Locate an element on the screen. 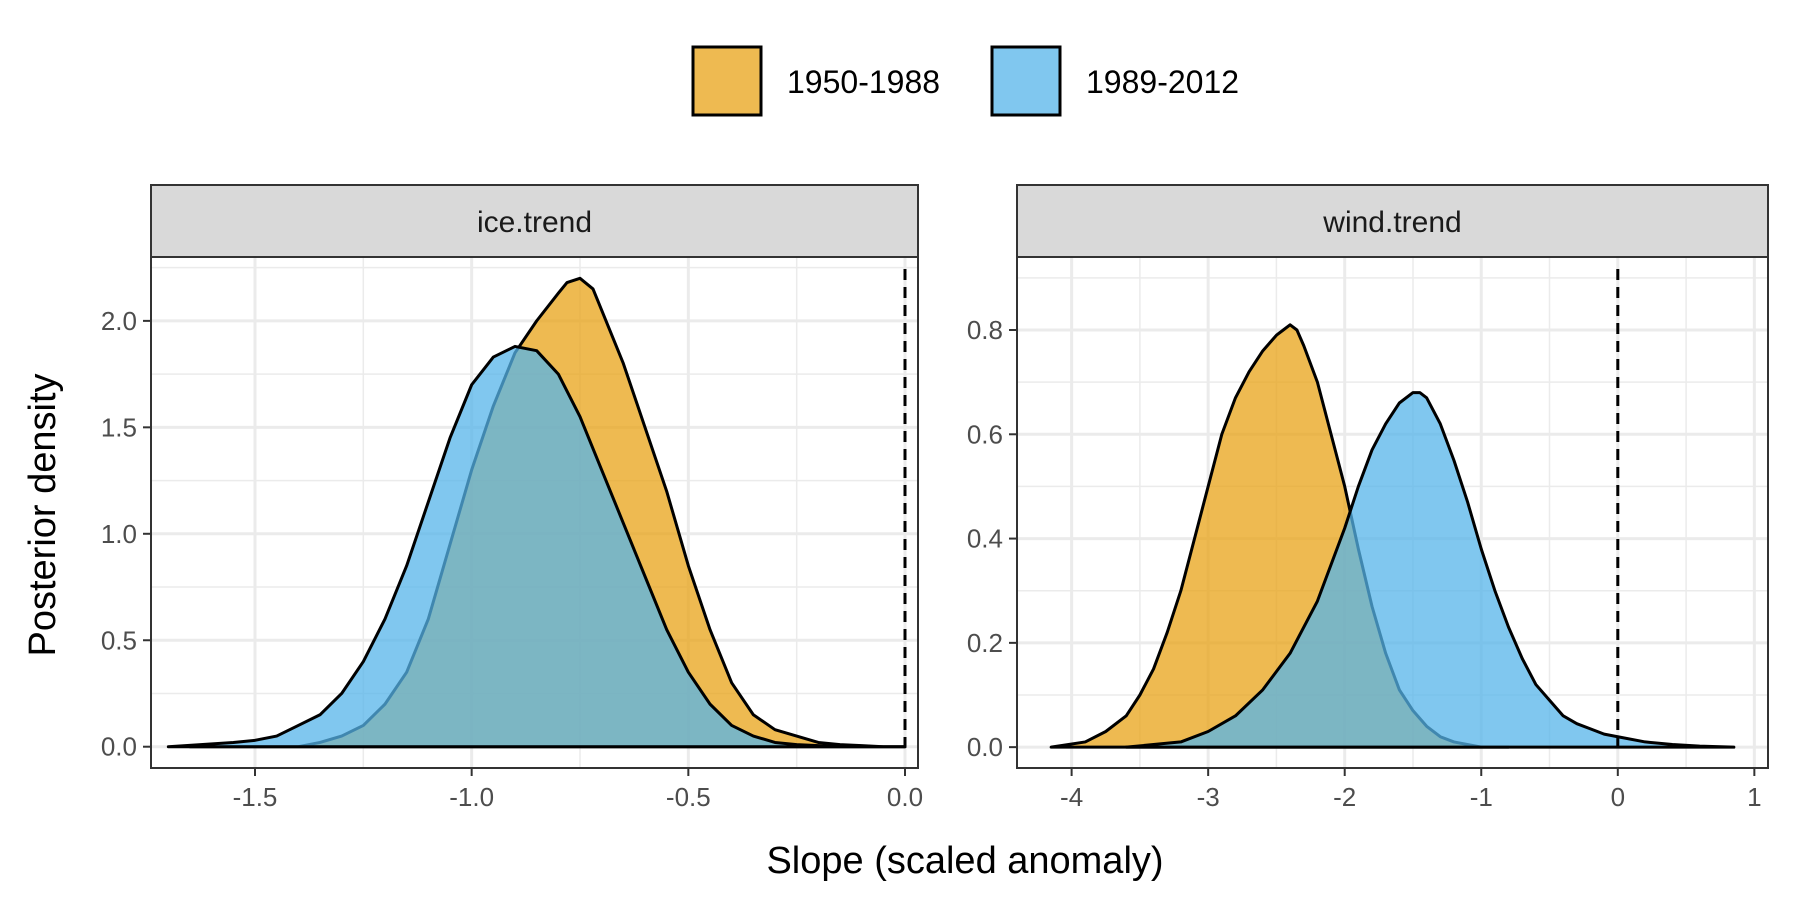 The image size is (1800, 900). legend-label-1950-1988: 1950-1988 is located at coordinates (863, 82).